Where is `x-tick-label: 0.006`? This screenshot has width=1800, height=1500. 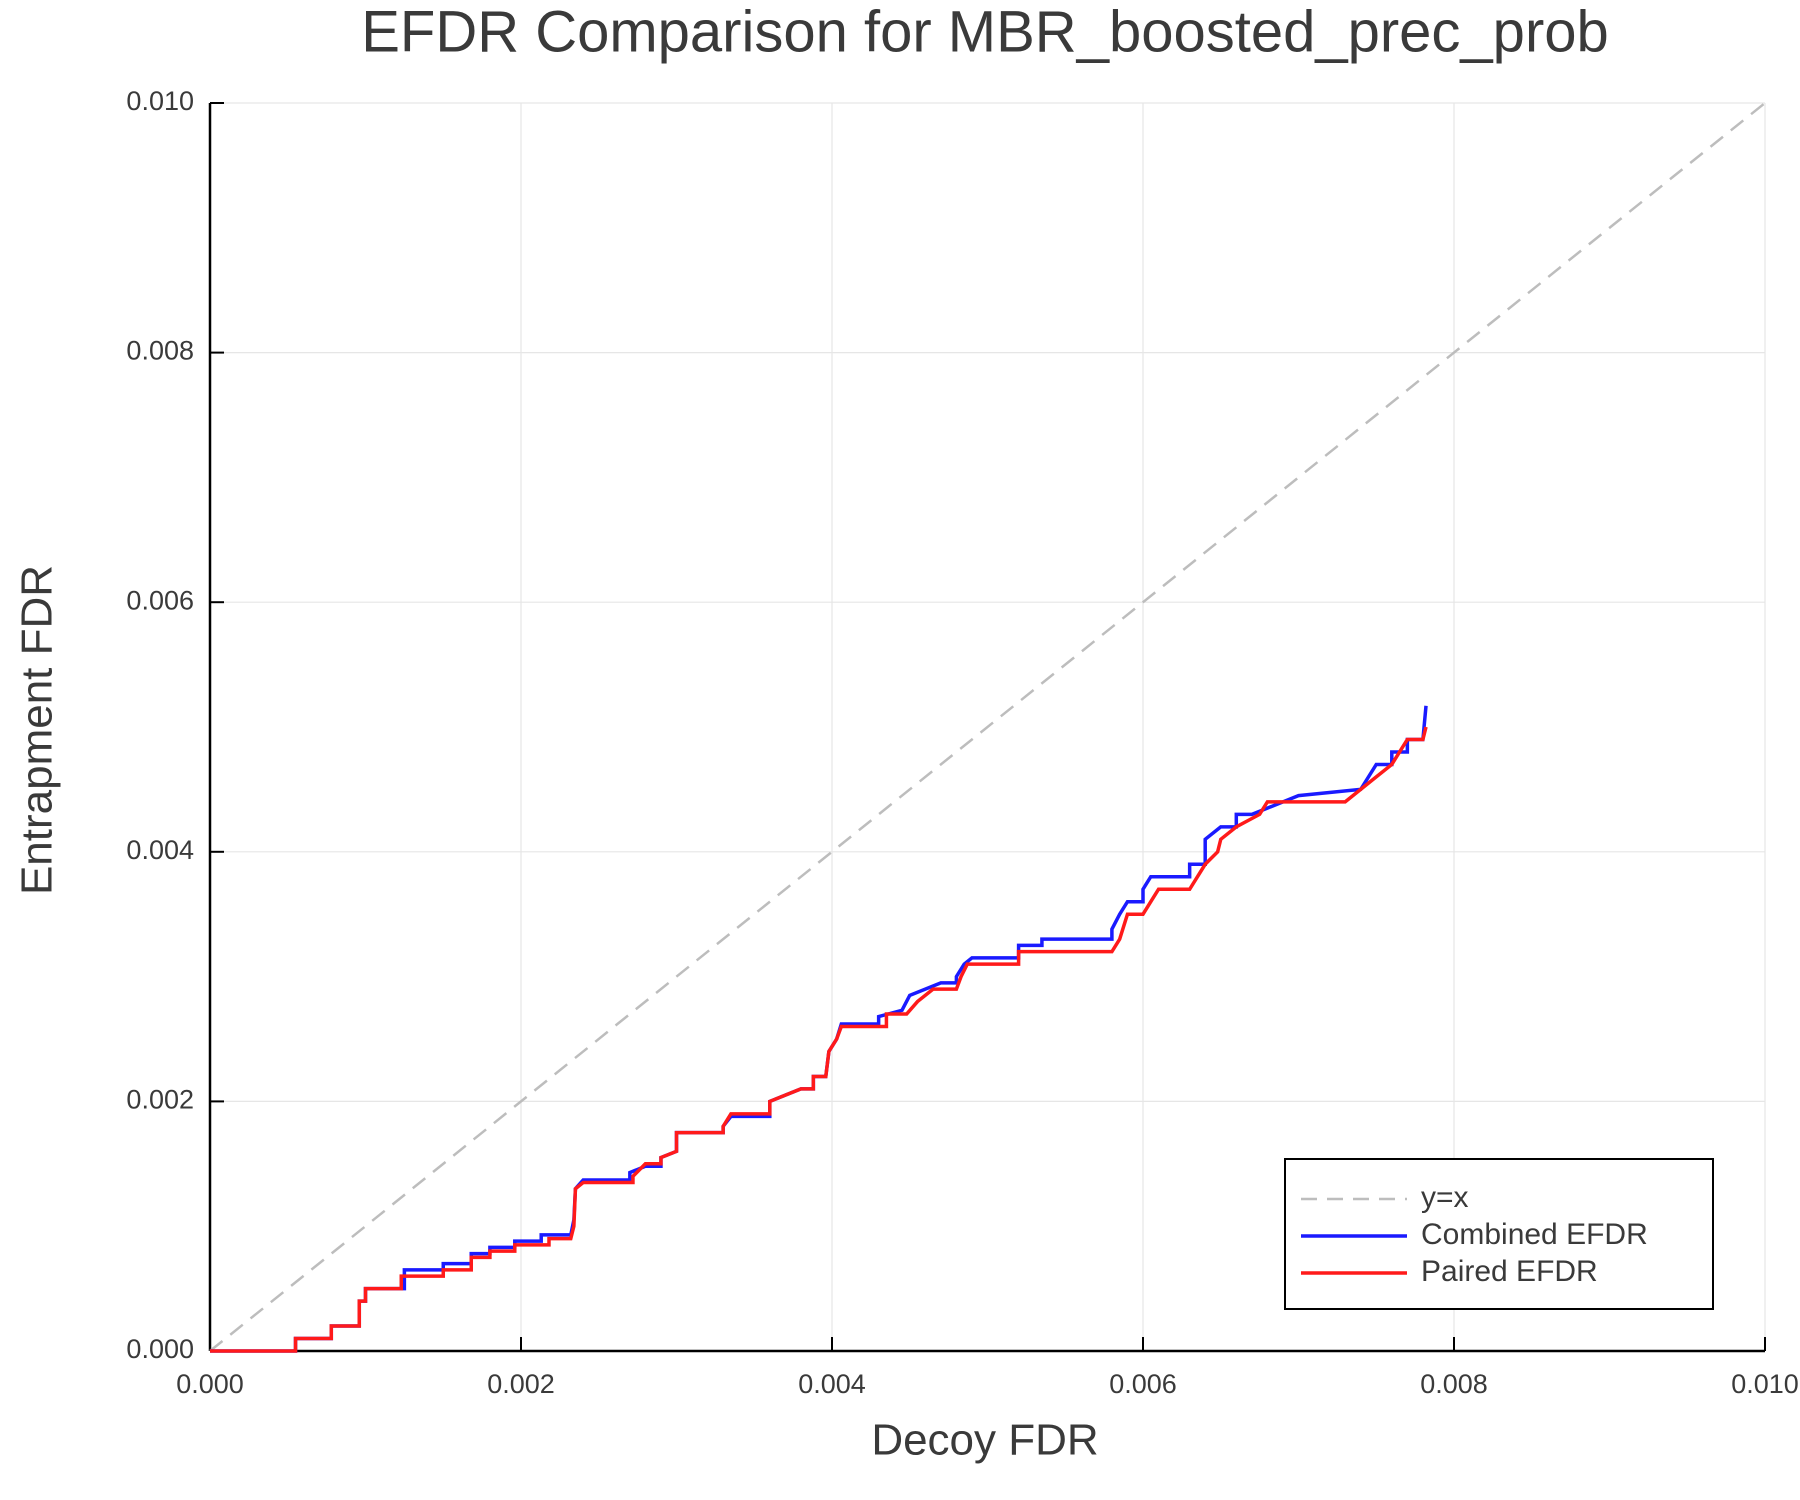 x-tick-label: 0.006 is located at coordinates (1143, 1384).